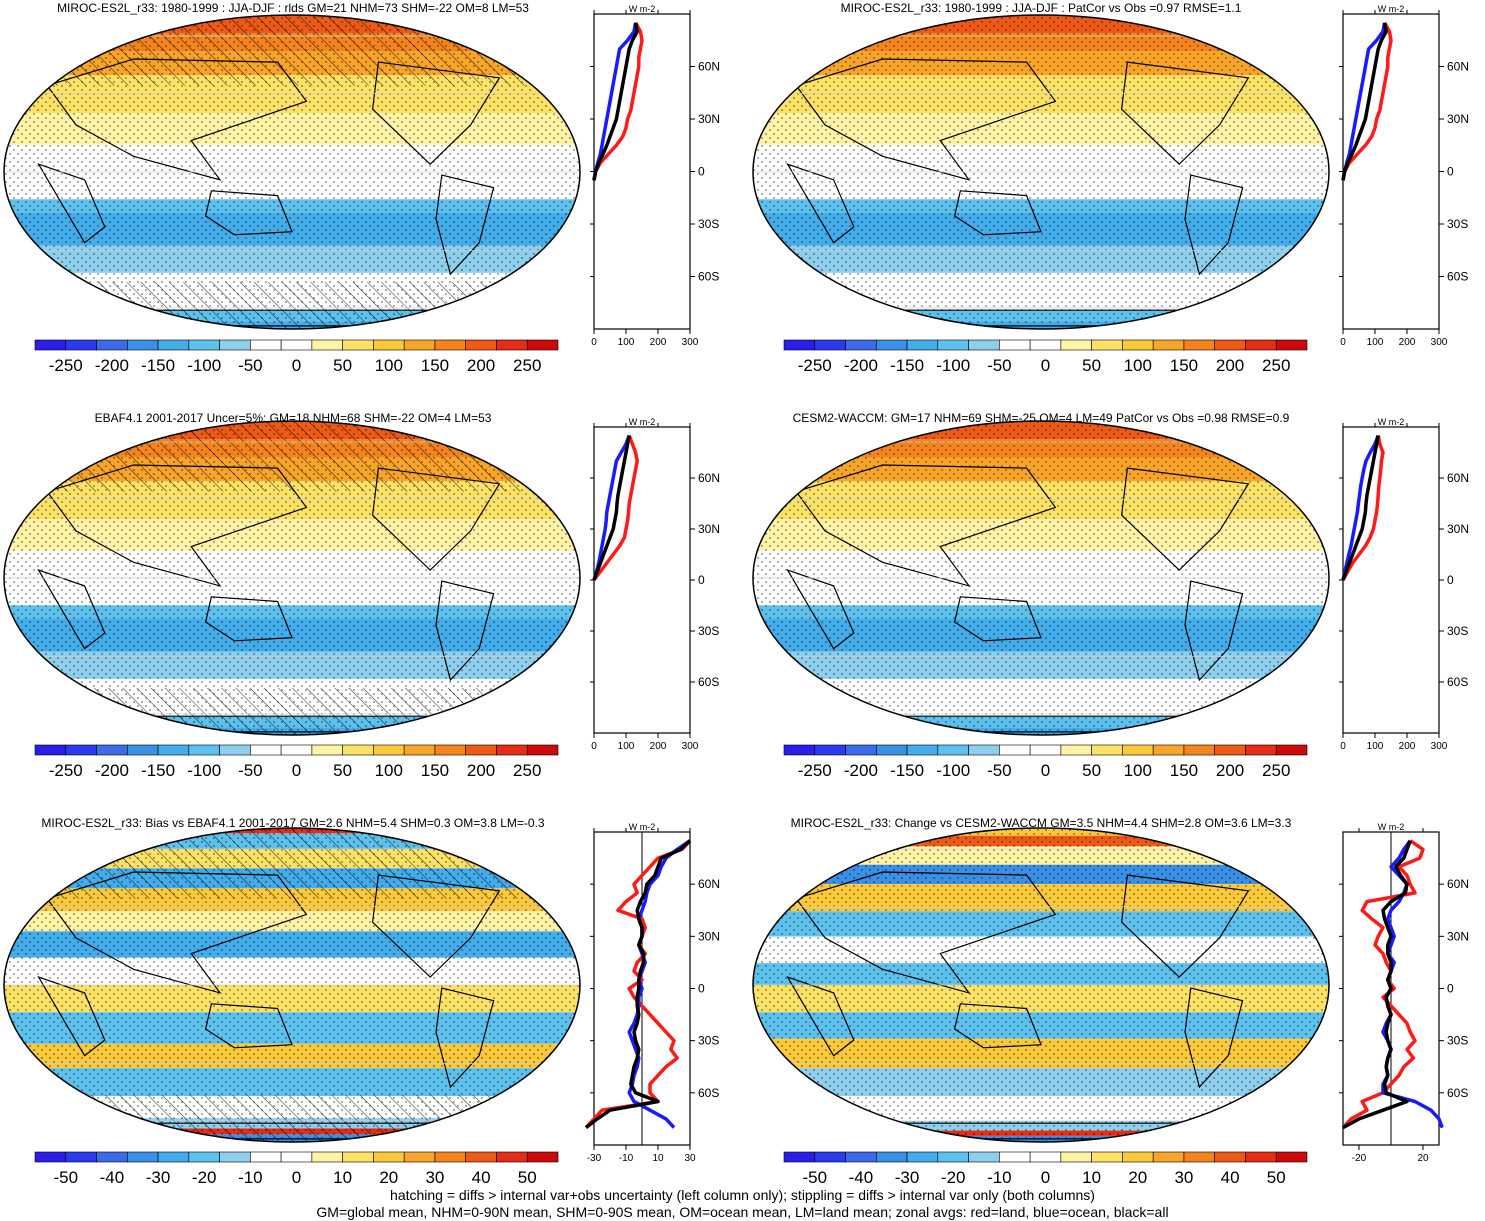 This screenshot has width=1485, height=1221. What do you see at coordinates (292, 863) in the screenshot?
I see `hatching-north` at bounding box center [292, 863].